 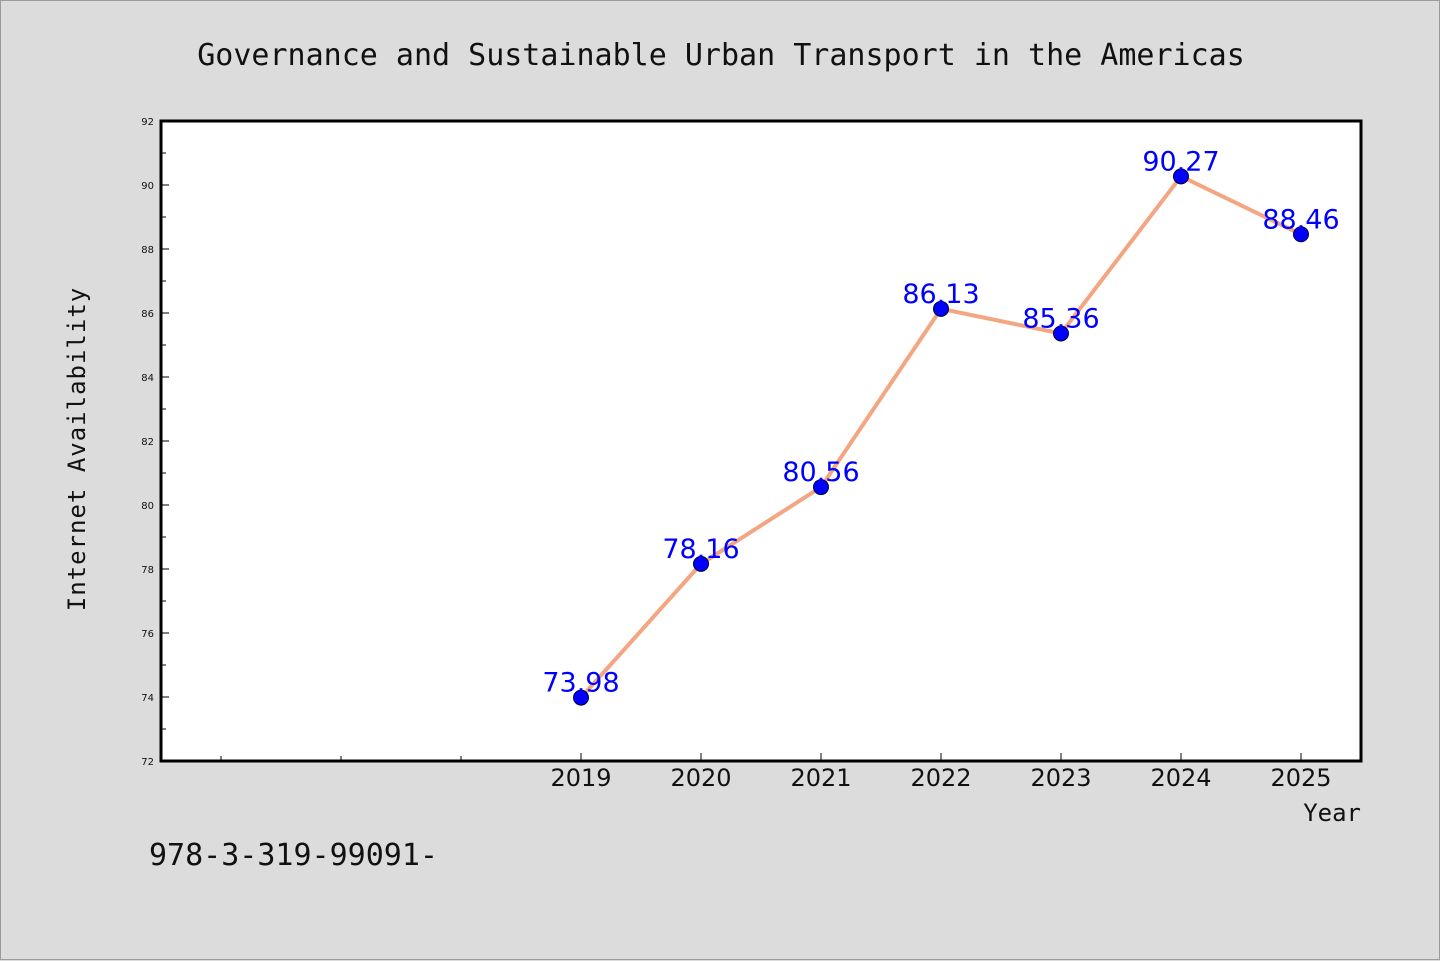 What do you see at coordinates (820, 778) in the screenshot?
I see `x-tick-label: 2021` at bounding box center [820, 778].